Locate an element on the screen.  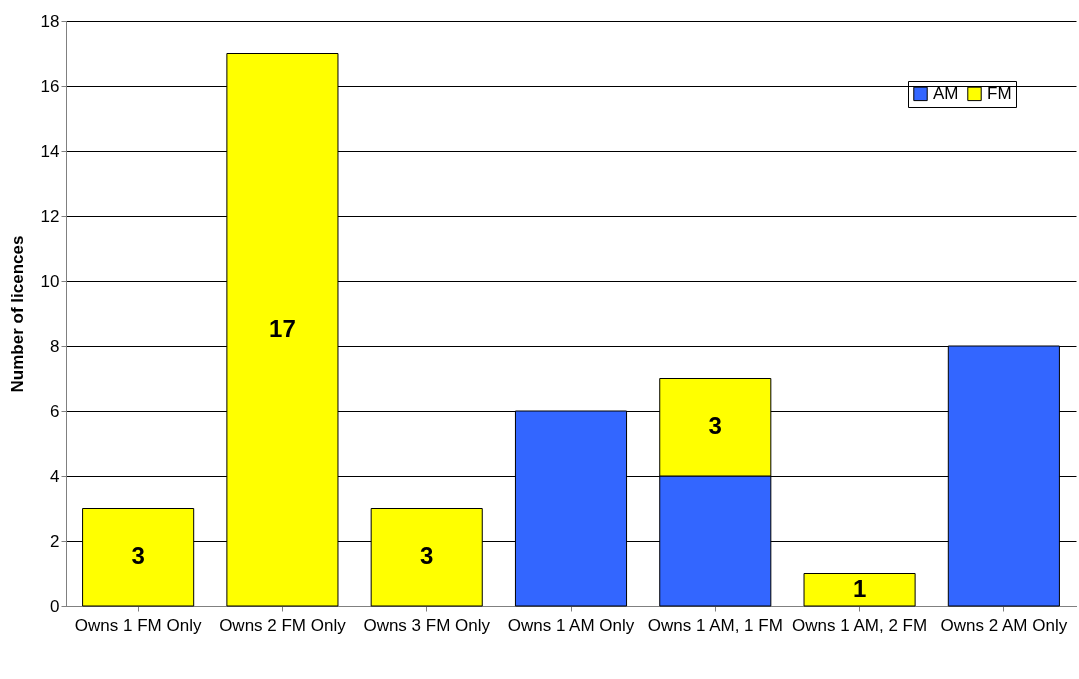
data-label: 17 is located at coordinates (282, 328).